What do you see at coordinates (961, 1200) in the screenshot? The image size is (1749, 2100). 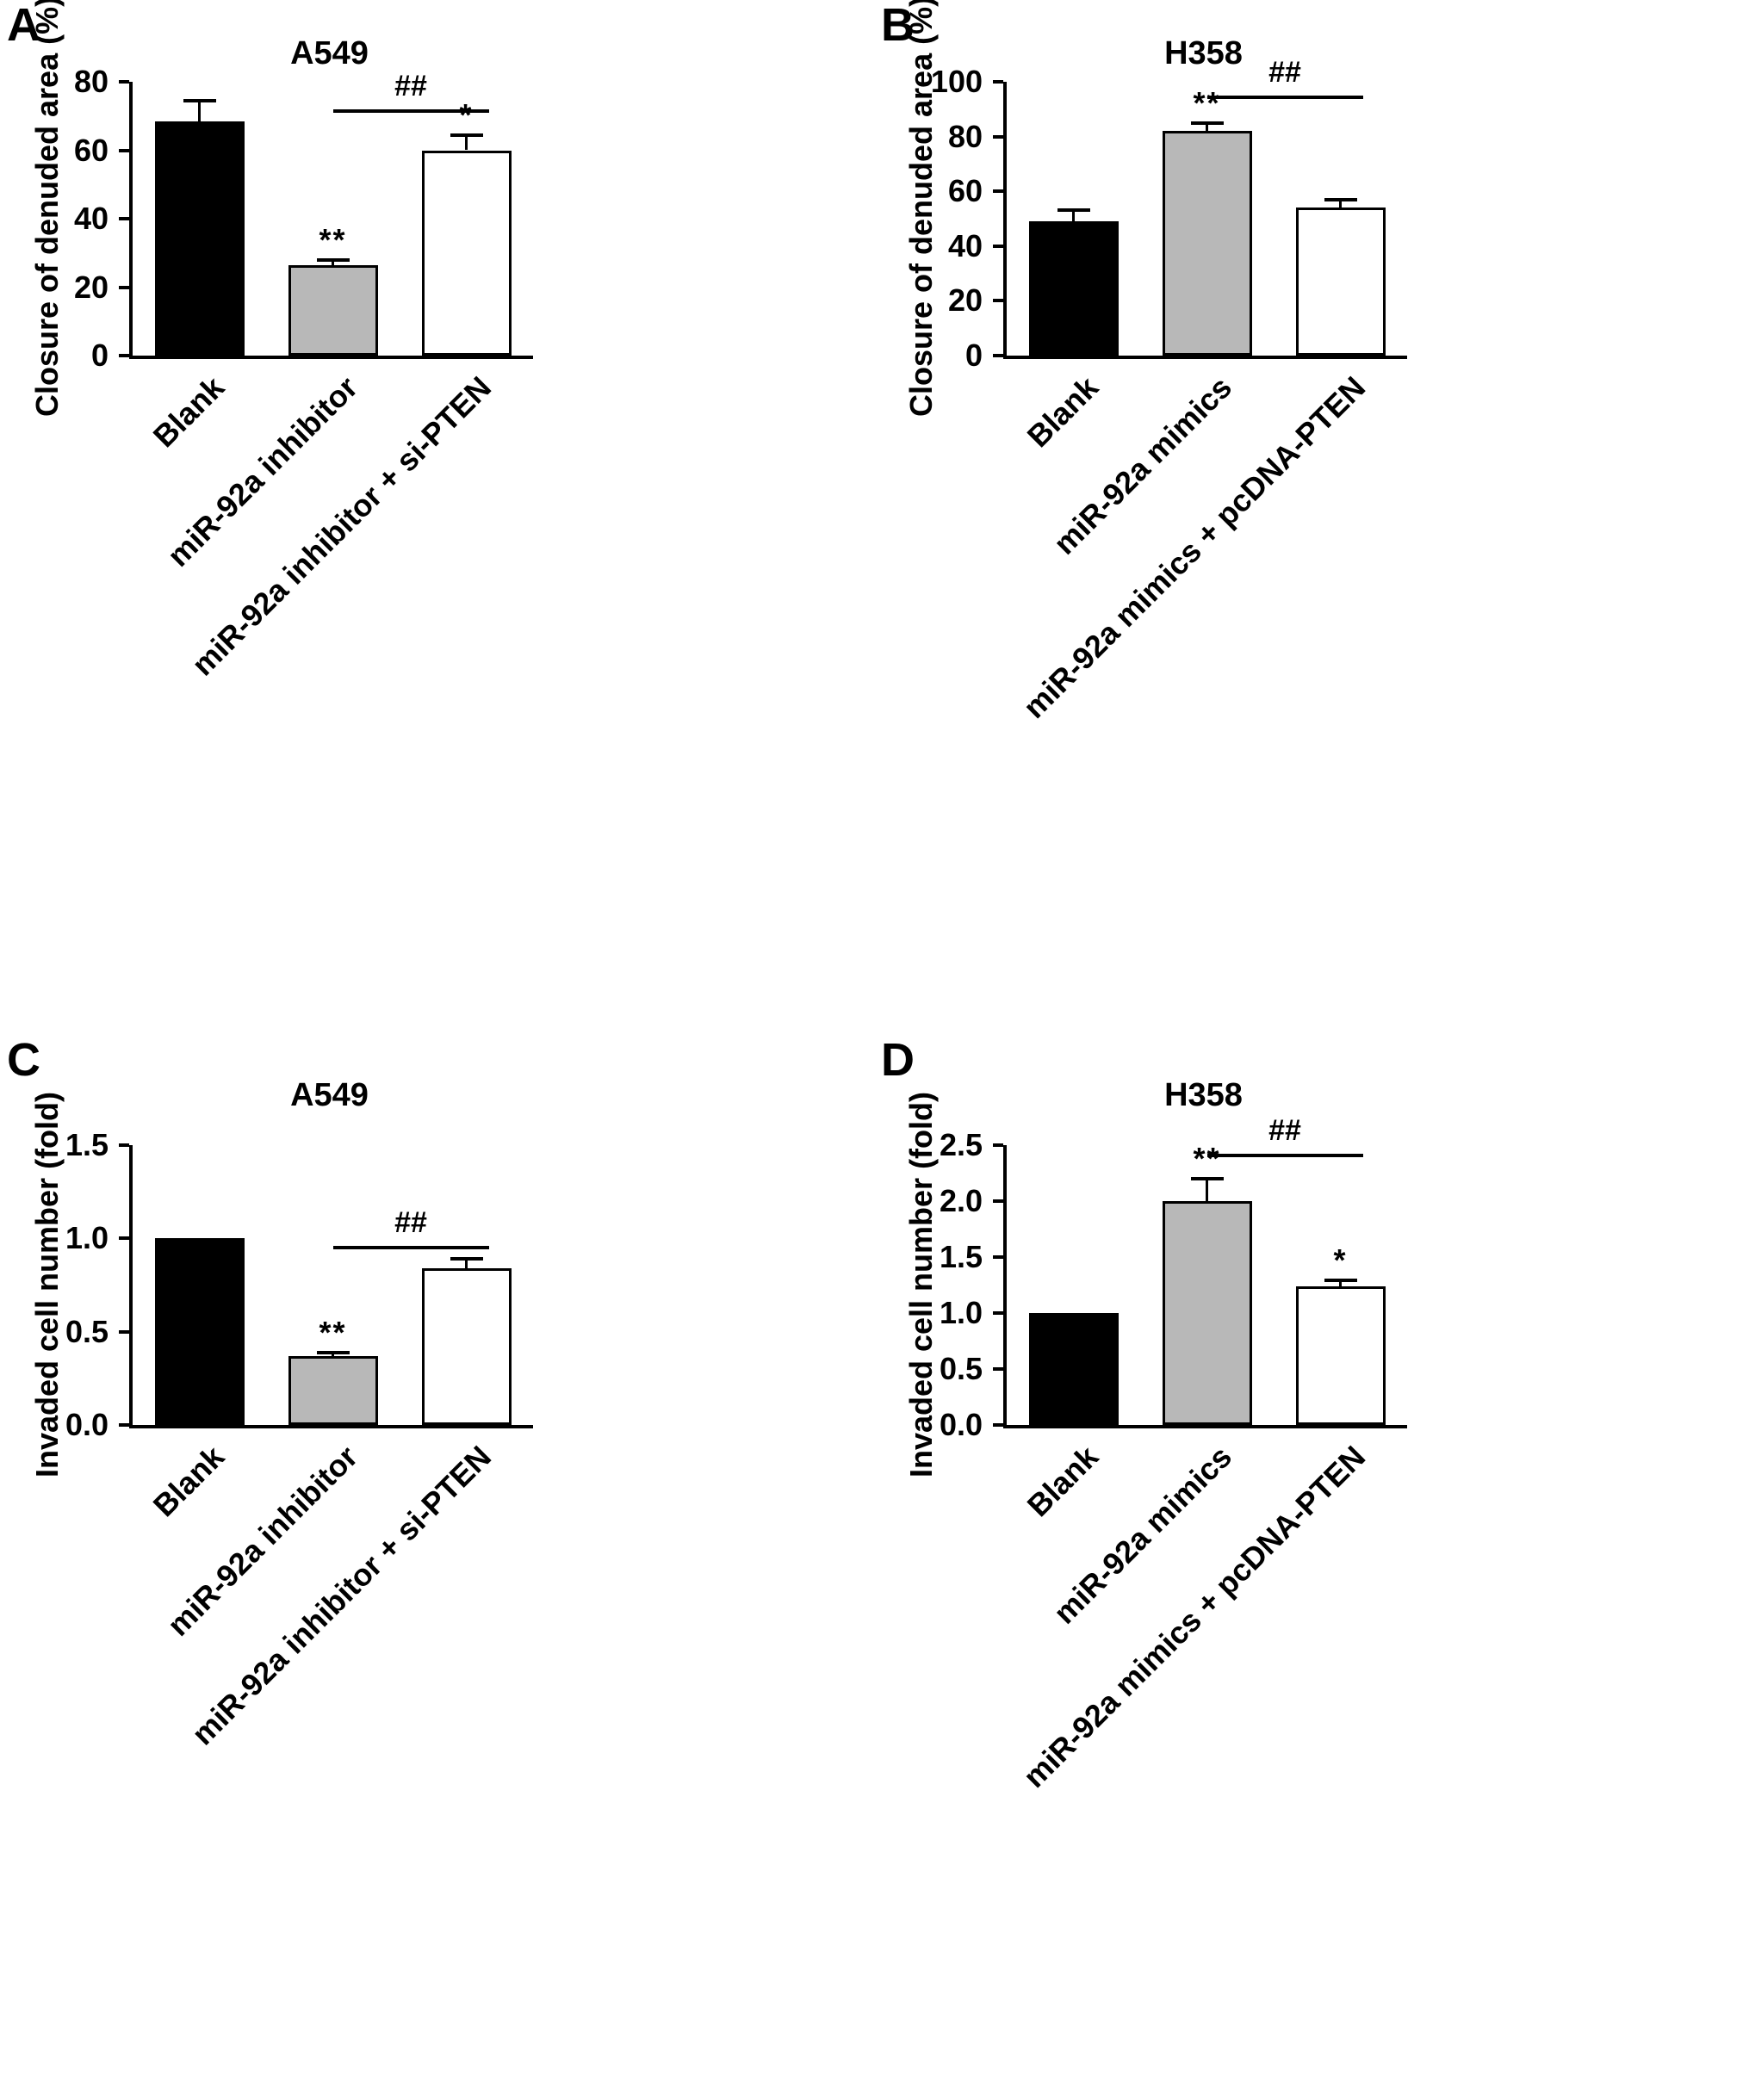 I see `y-tick-label: 2.0` at bounding box center [961, 1200].